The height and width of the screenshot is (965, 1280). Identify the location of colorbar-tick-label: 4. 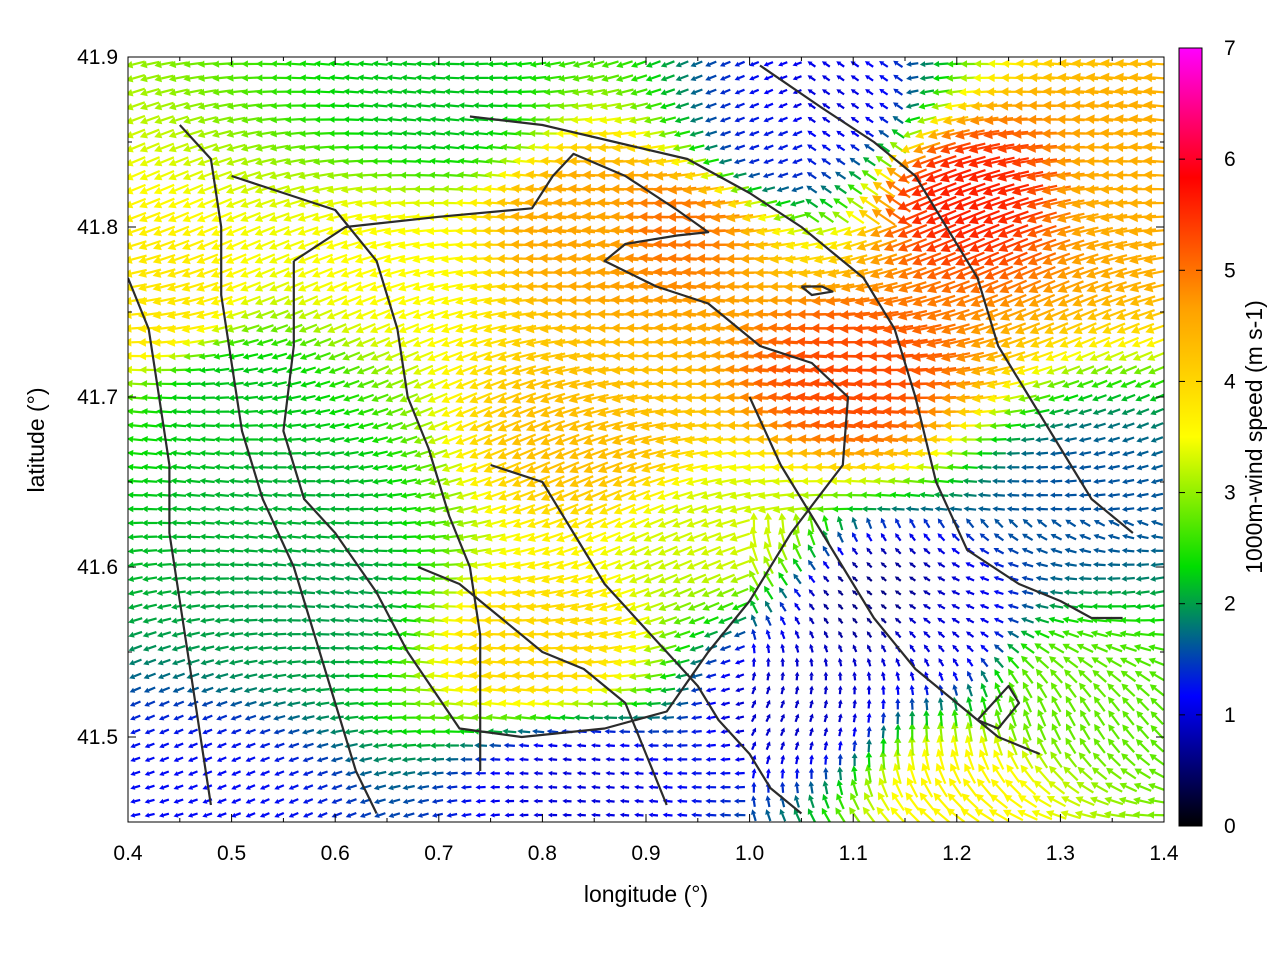
(1230, 381).